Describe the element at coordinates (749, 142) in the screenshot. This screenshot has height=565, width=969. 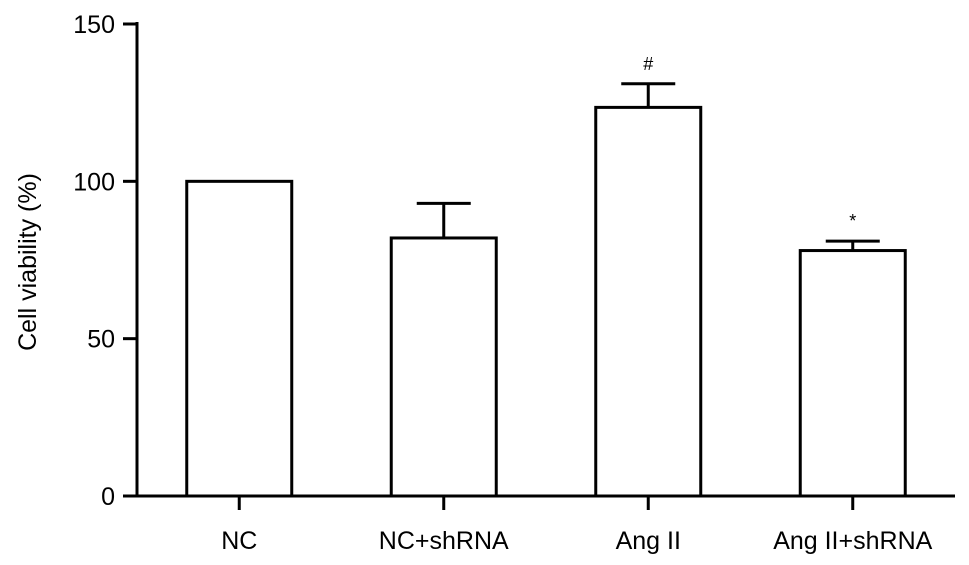
I see `annotations-group: #*` at that location.